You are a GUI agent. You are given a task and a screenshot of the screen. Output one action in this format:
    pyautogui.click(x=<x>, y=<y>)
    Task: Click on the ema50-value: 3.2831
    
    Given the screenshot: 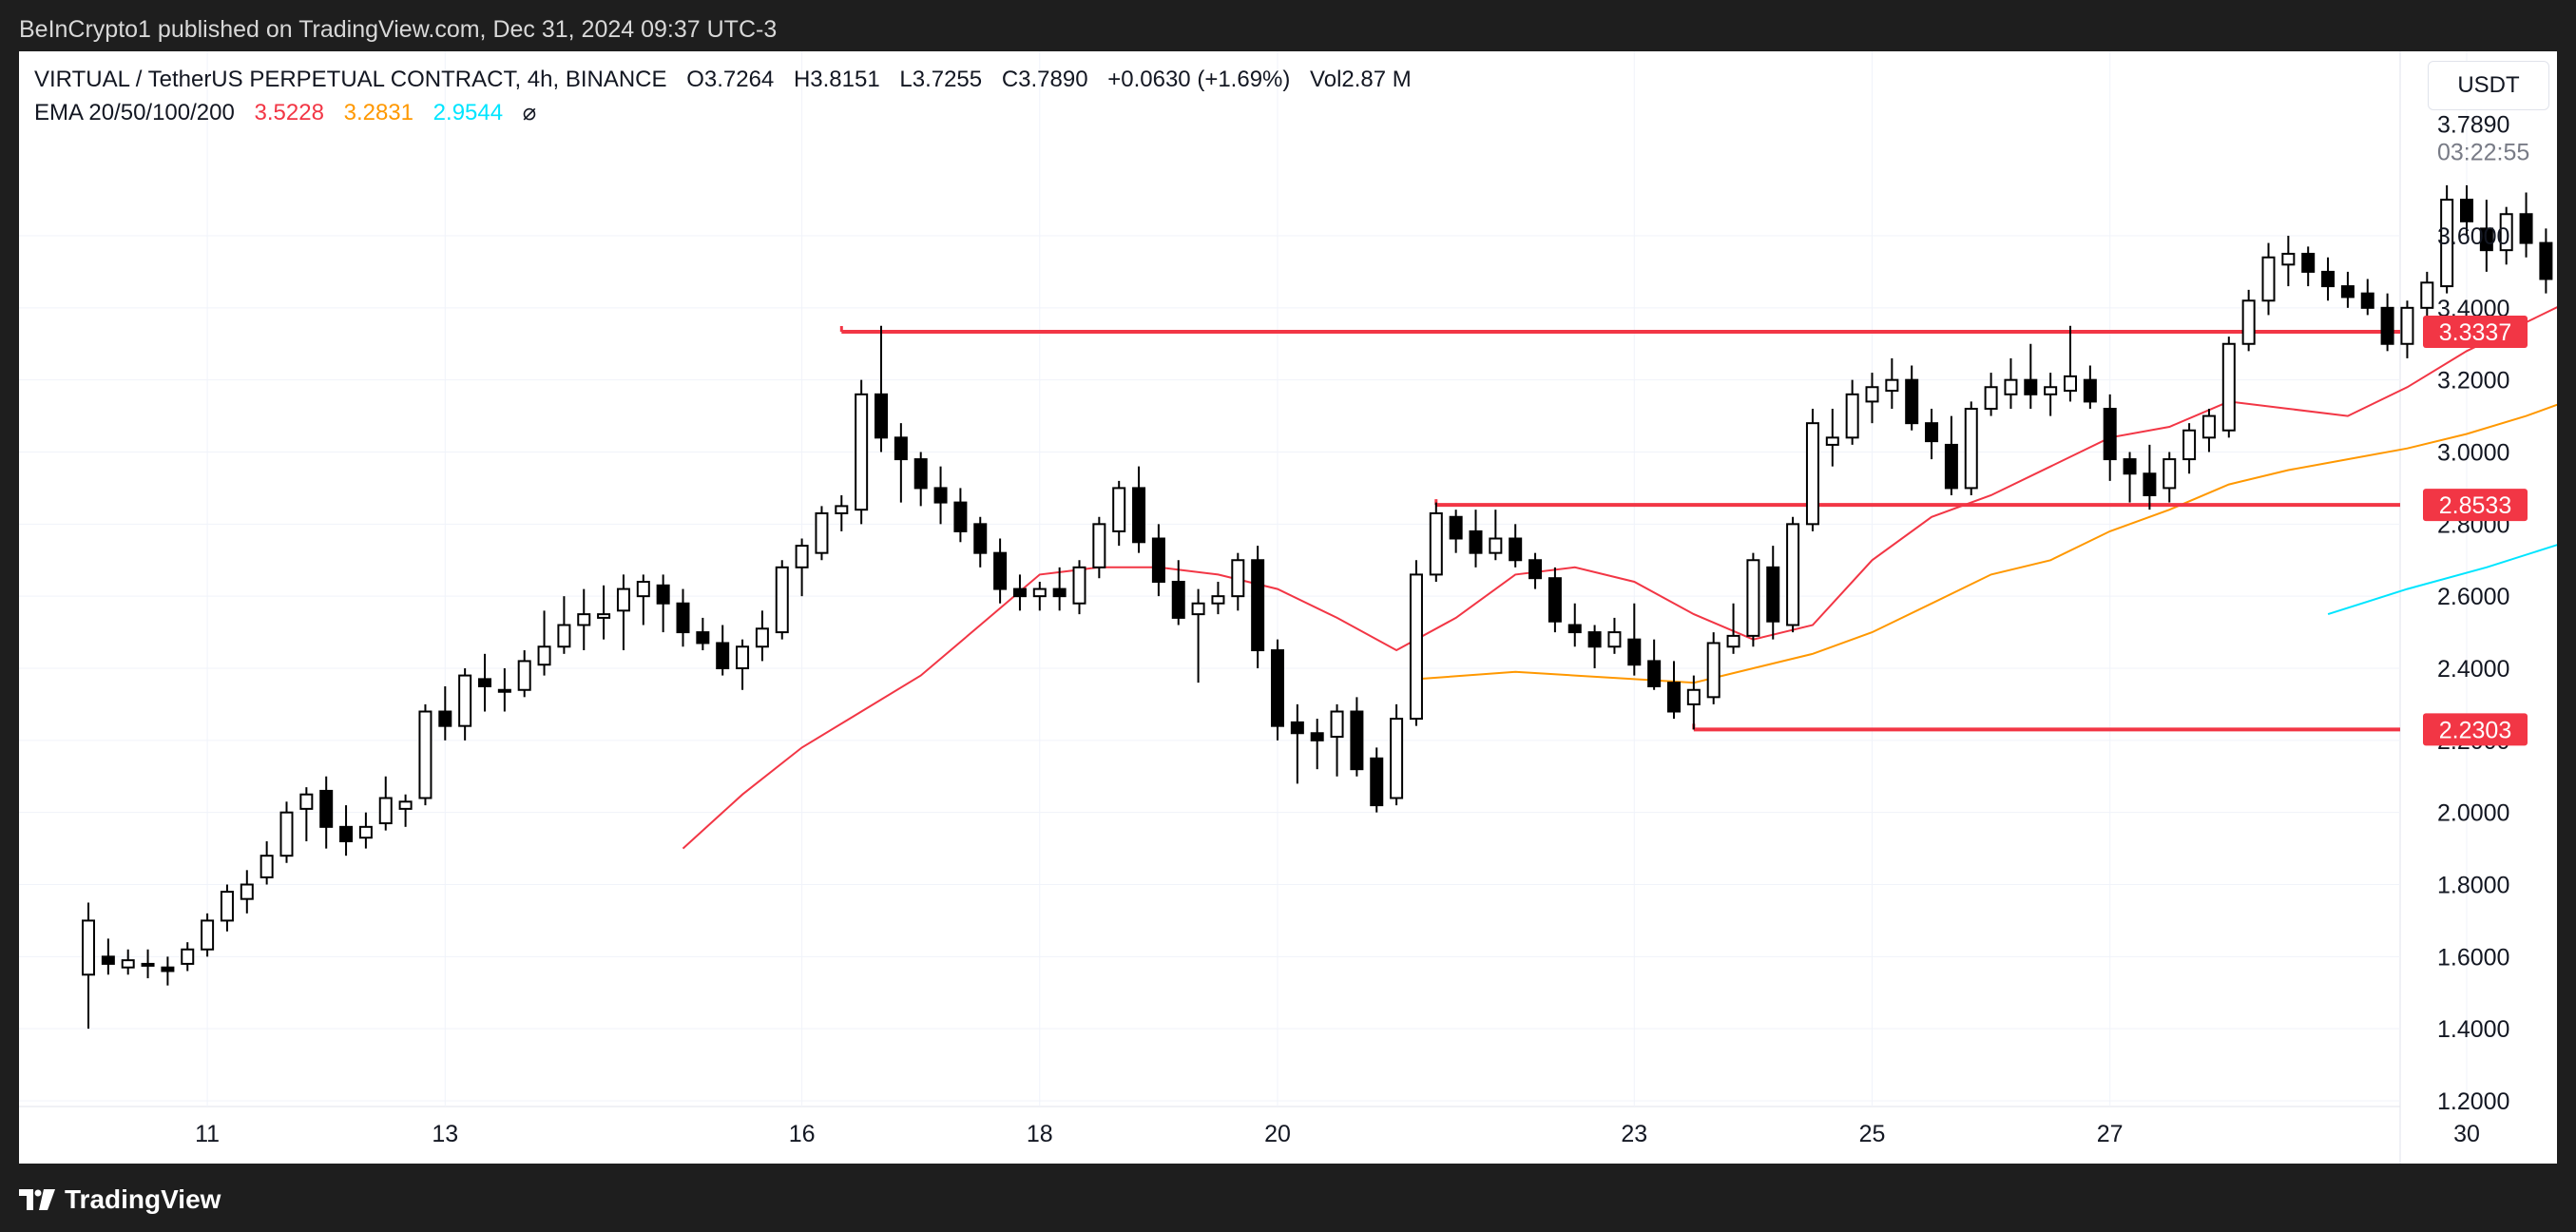 What is the action you would take?
    pyautogui.click(x=378, y=112)
    